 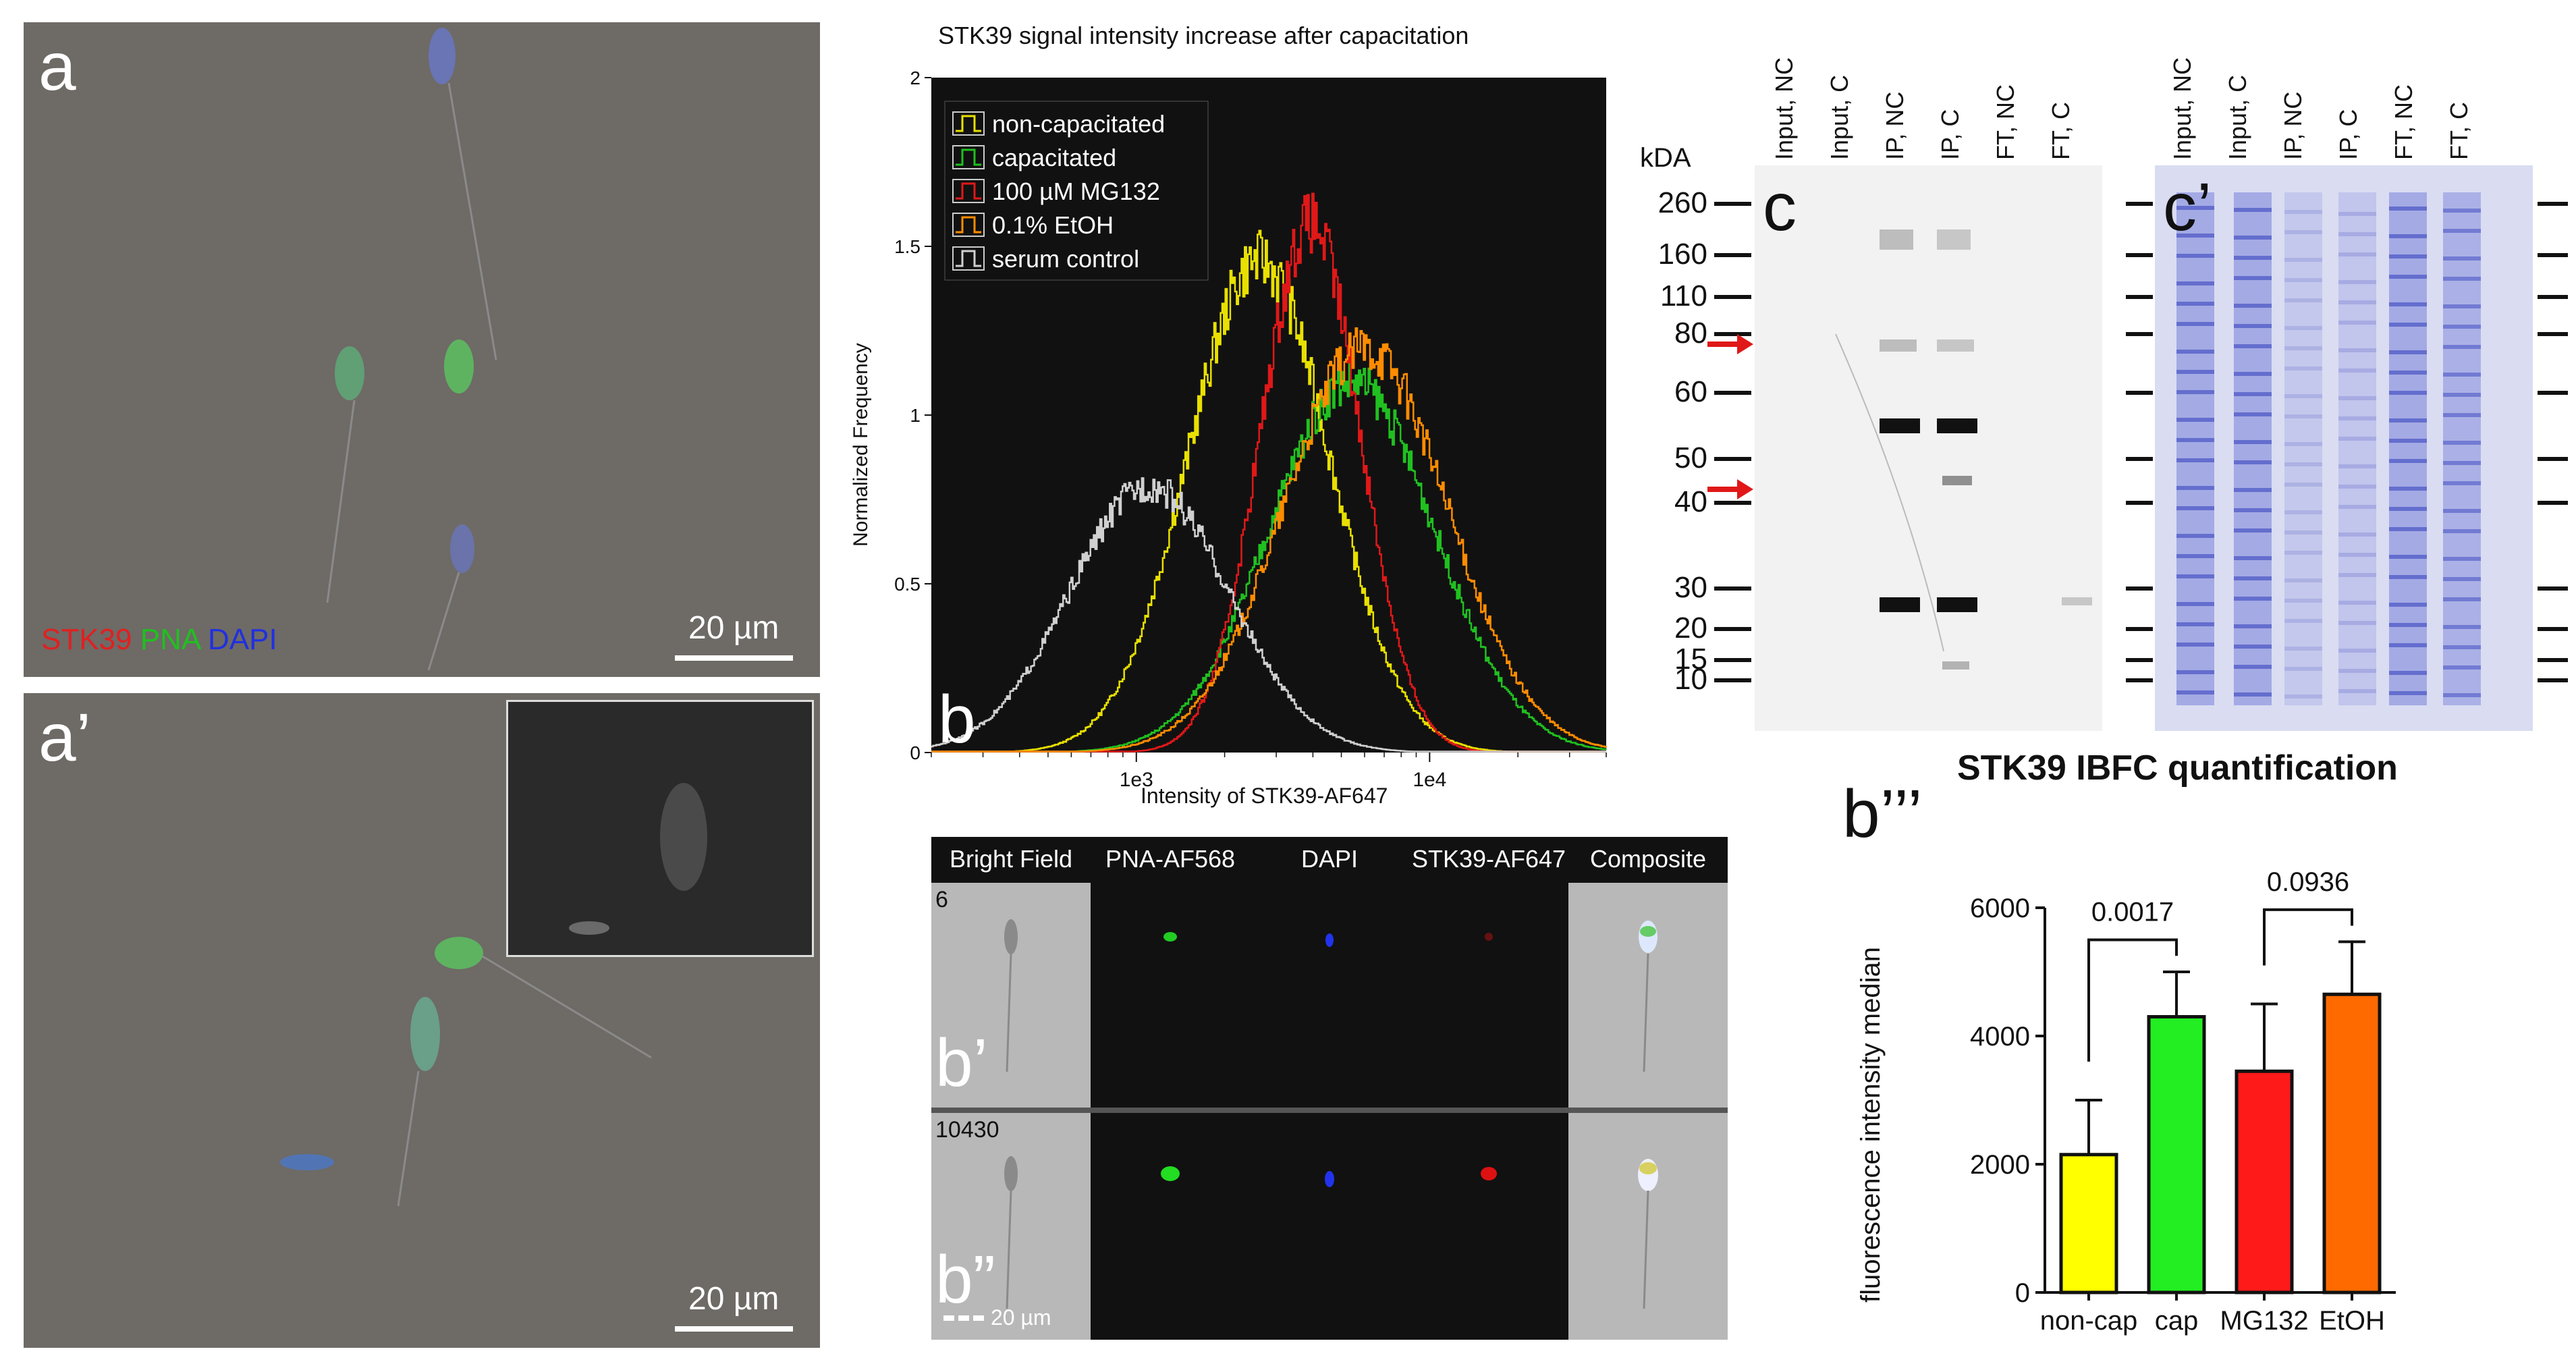 I want to click on histogram-legend, so click(x=1076, y=191).